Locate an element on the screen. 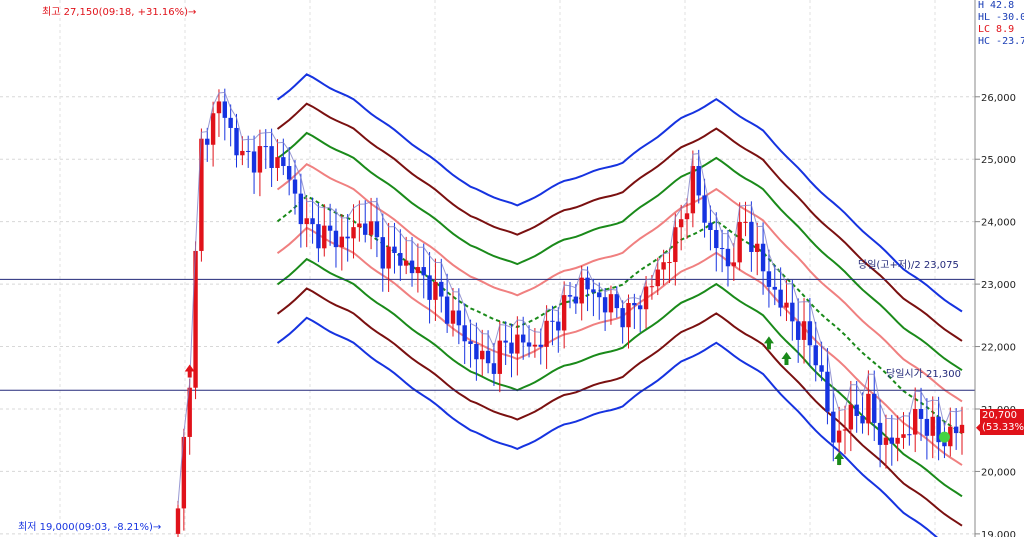 This screenshot has height=537, width=1024. y-tick-label: 26,000 is located at coordinates (998, 98).